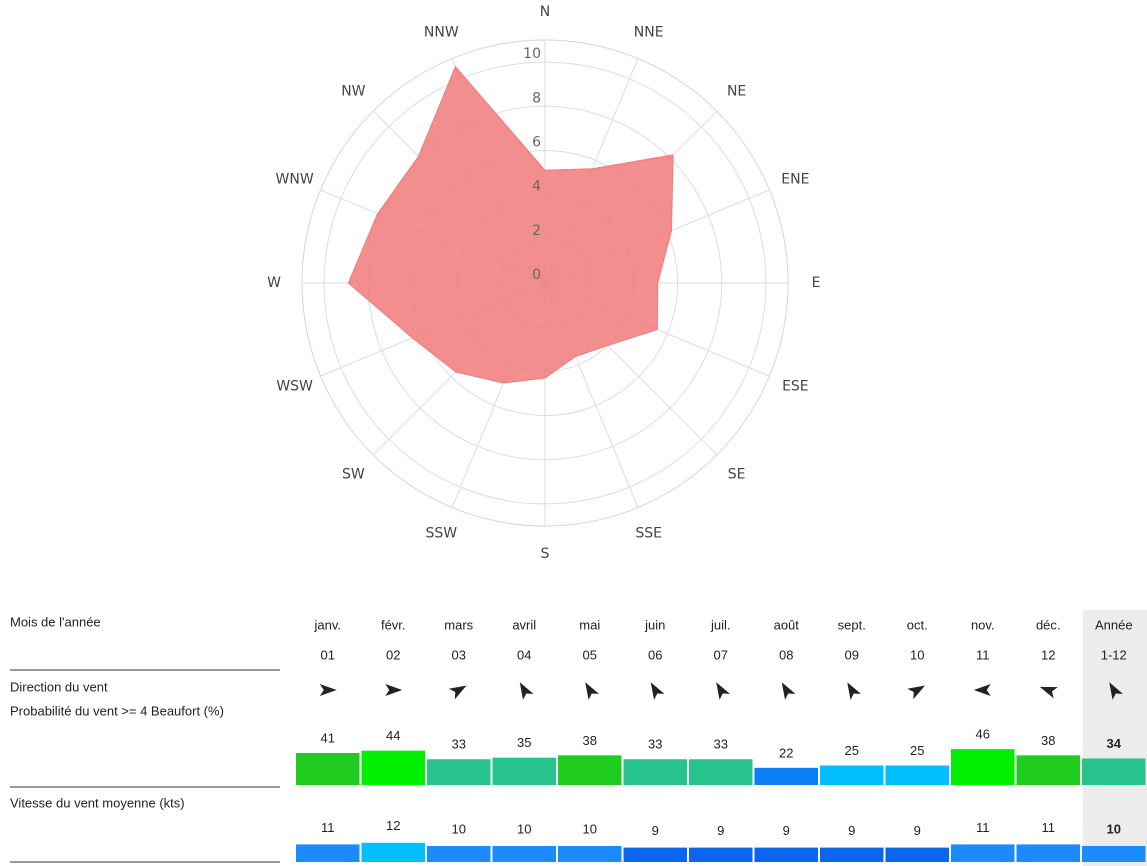 The width and height of the screenshot is (1147, 866). What do you see at coordinates (441, 533) in the screenshot?
I see `direction-label: SSW` at bounding box center [441, 533].